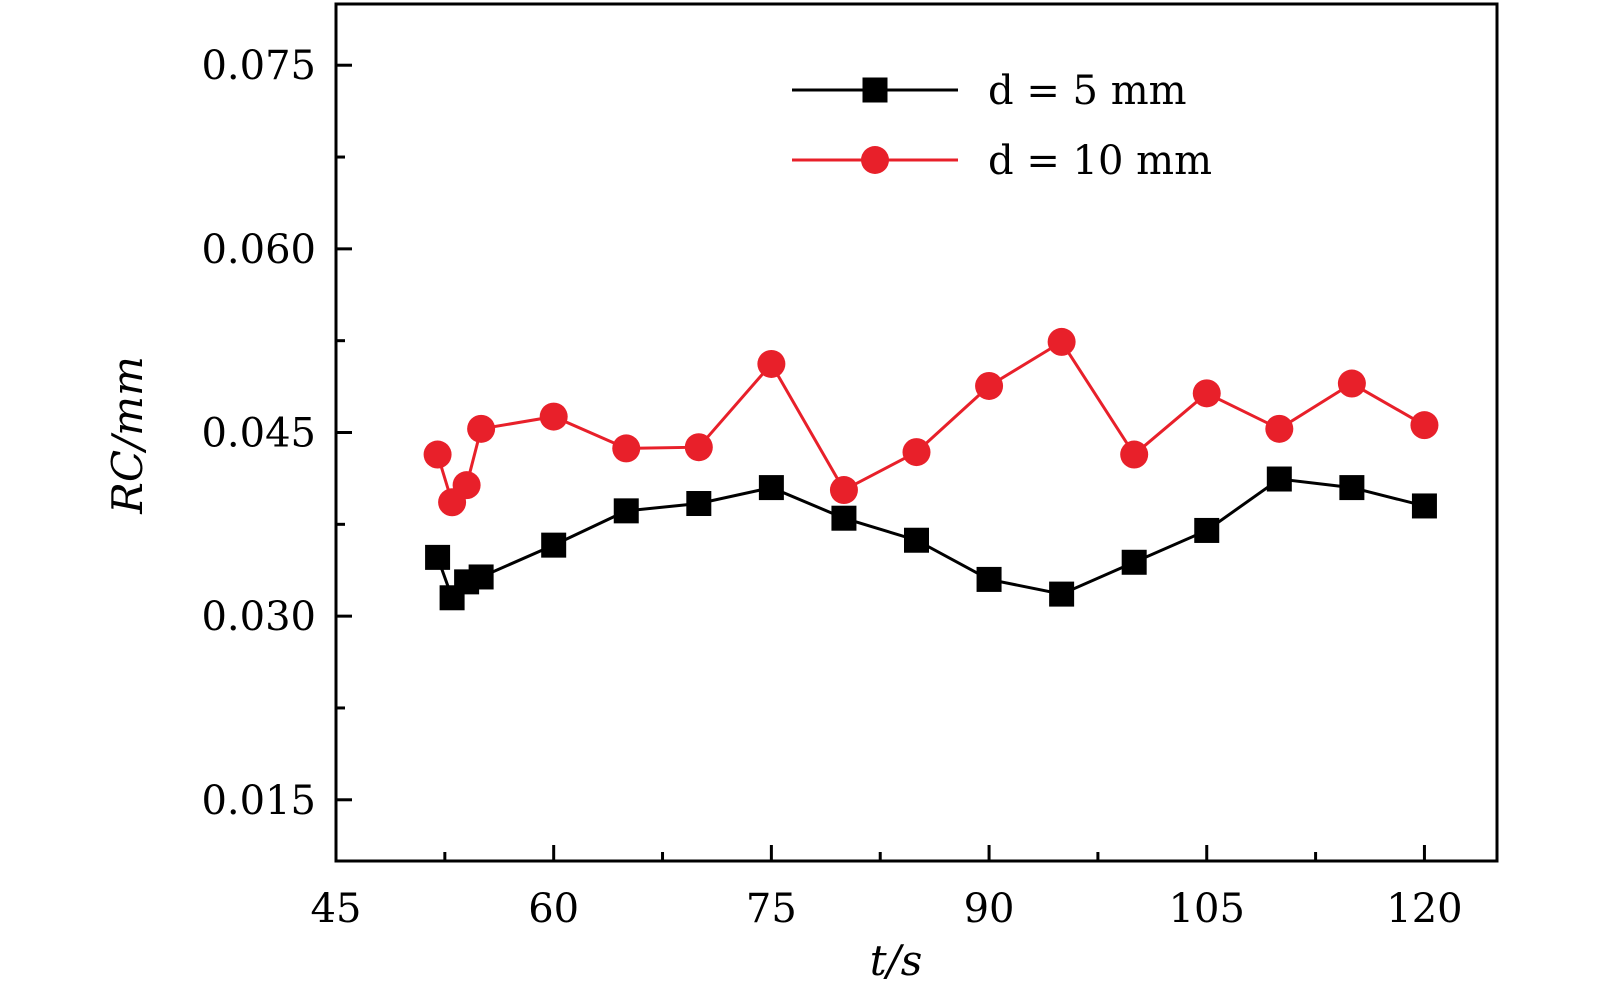  What do you see at coordinates (258, 434) in the screenshot?
I see `y-tick-label: 0.045` at bounding box center [258, 434].